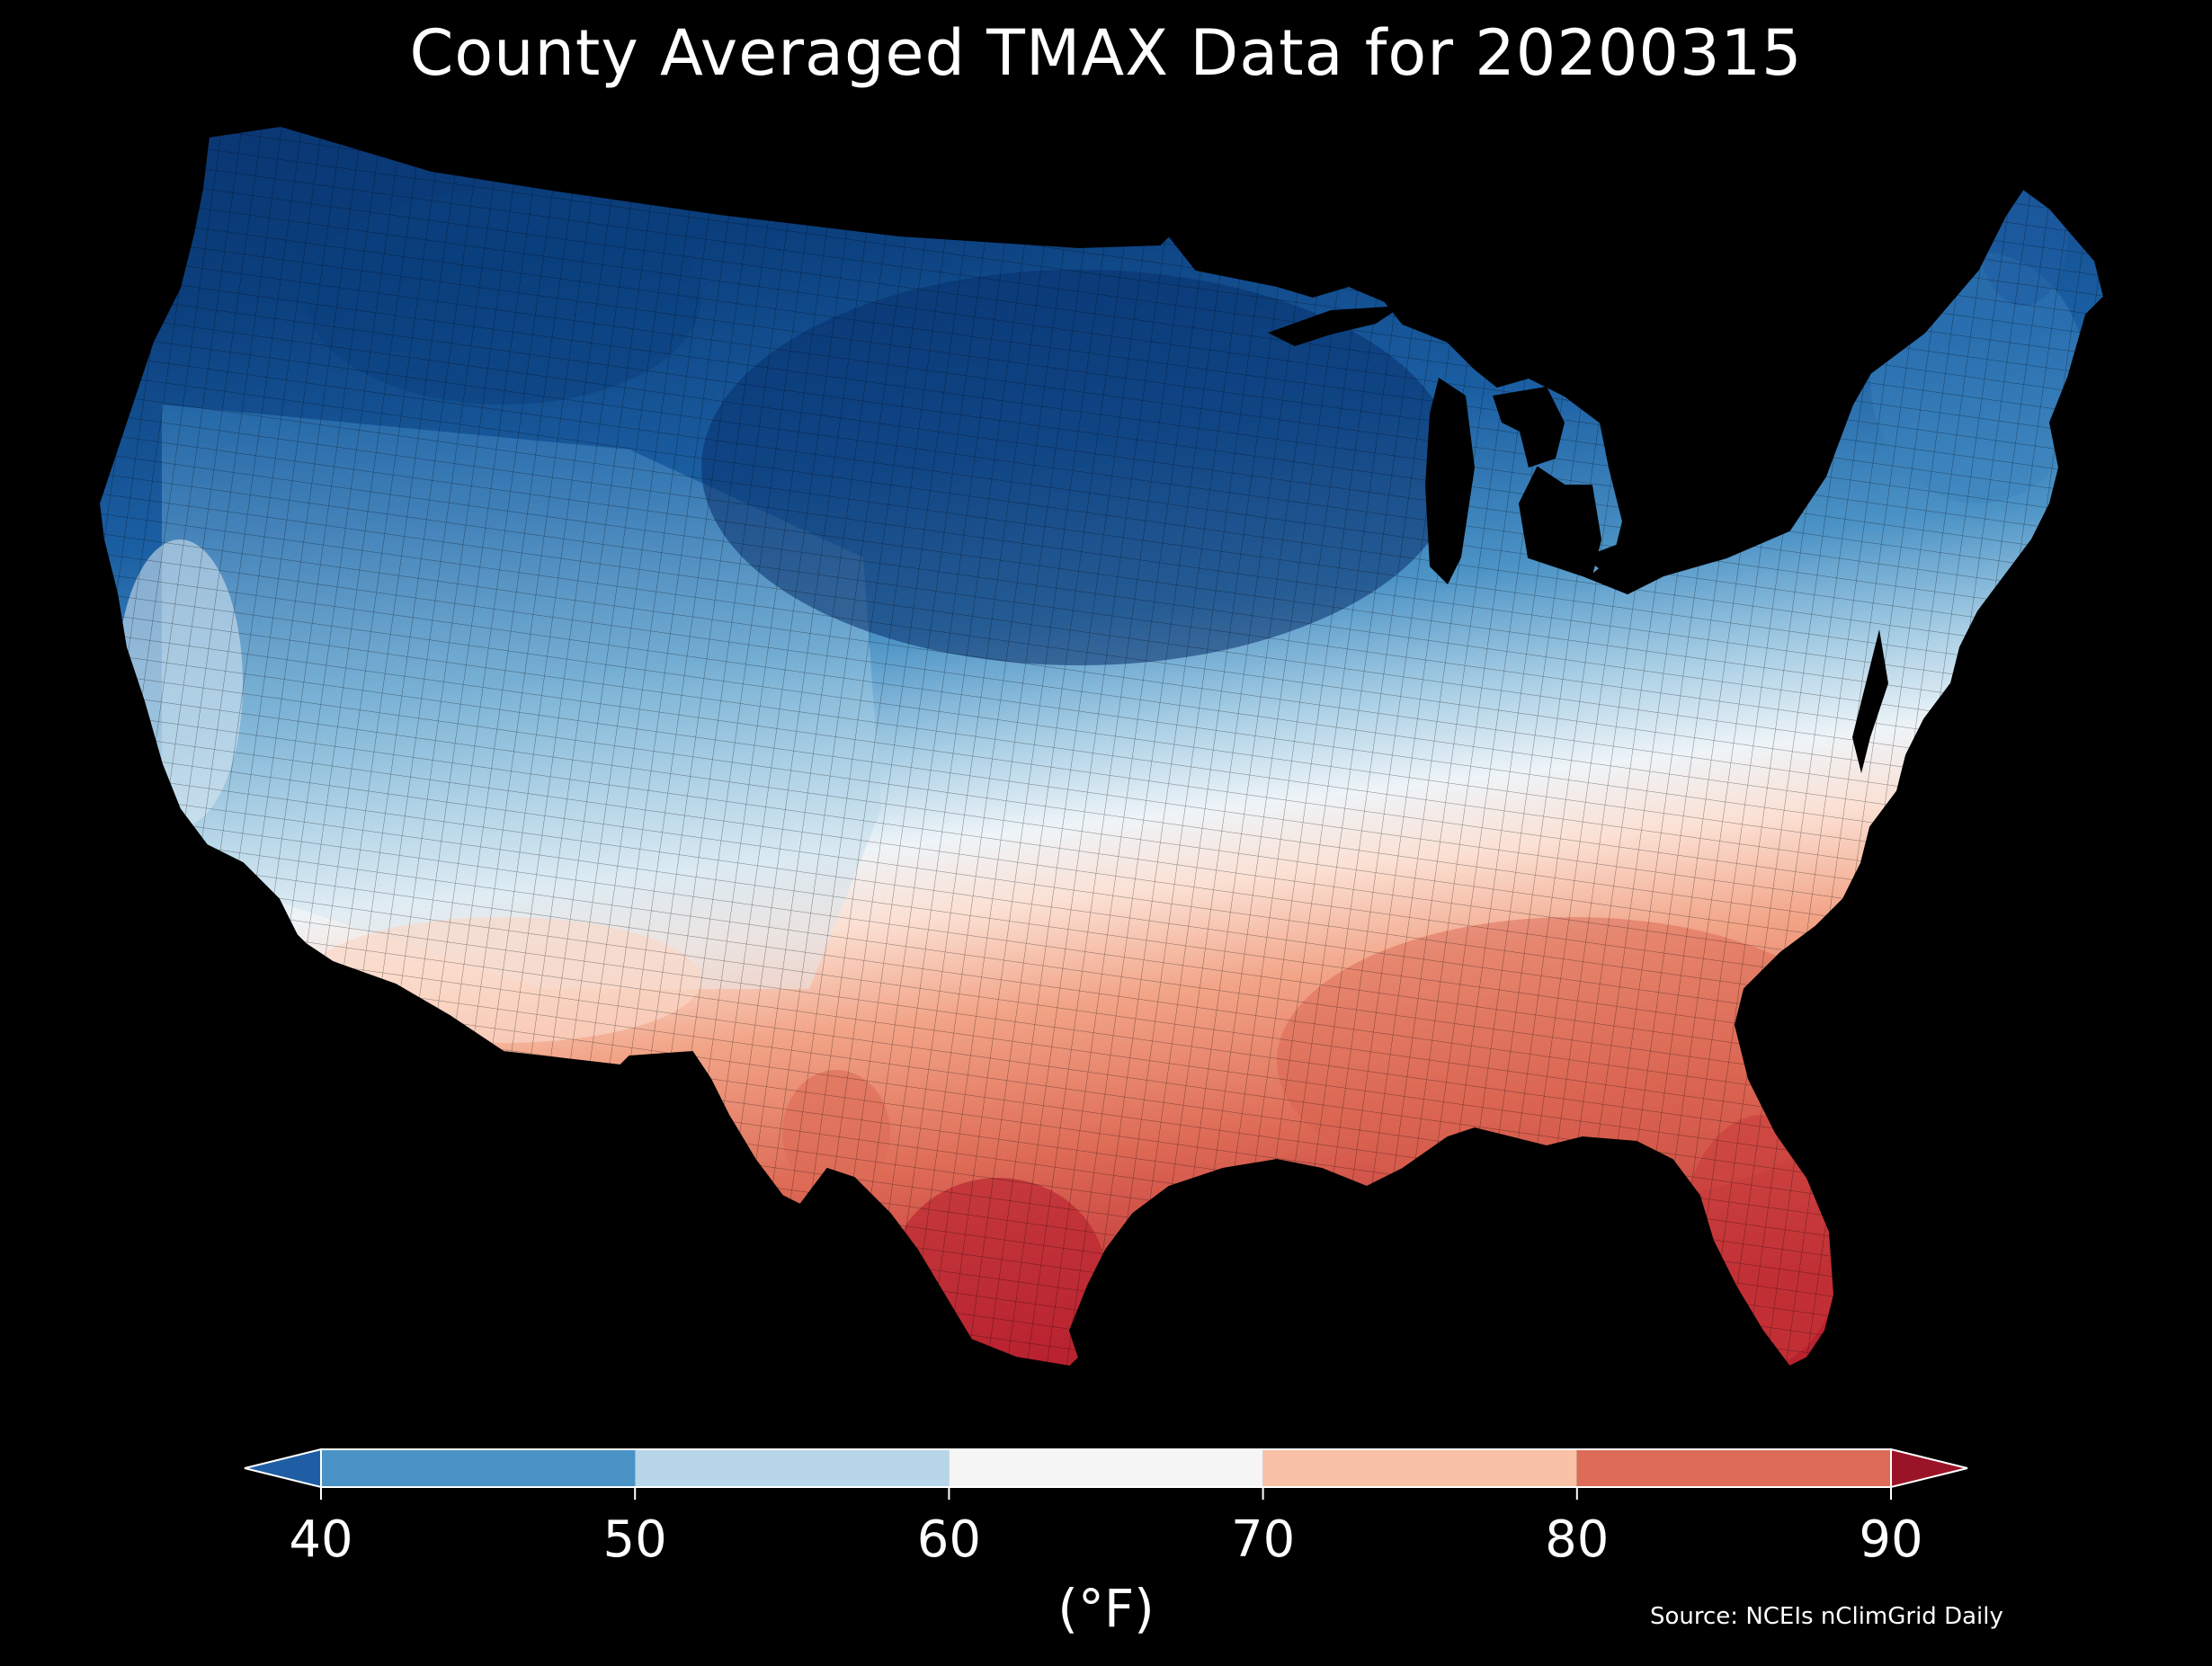  I want to click on colorbar-tick-label-50: 50, so click(634, 1540).